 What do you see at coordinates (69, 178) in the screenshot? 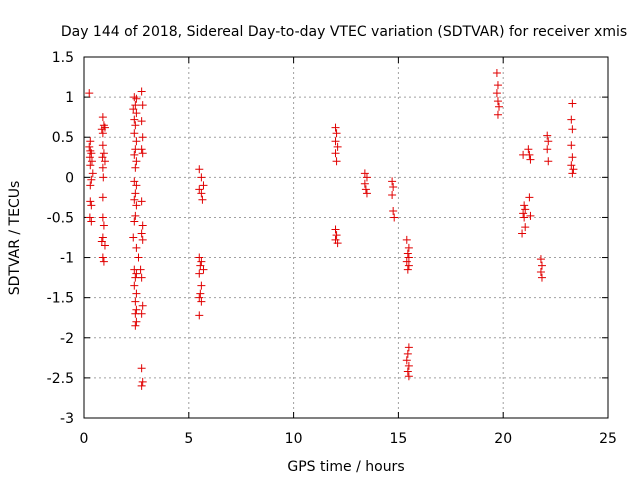
I see `y-tick-label: 0` at bounding box center [69, 178].